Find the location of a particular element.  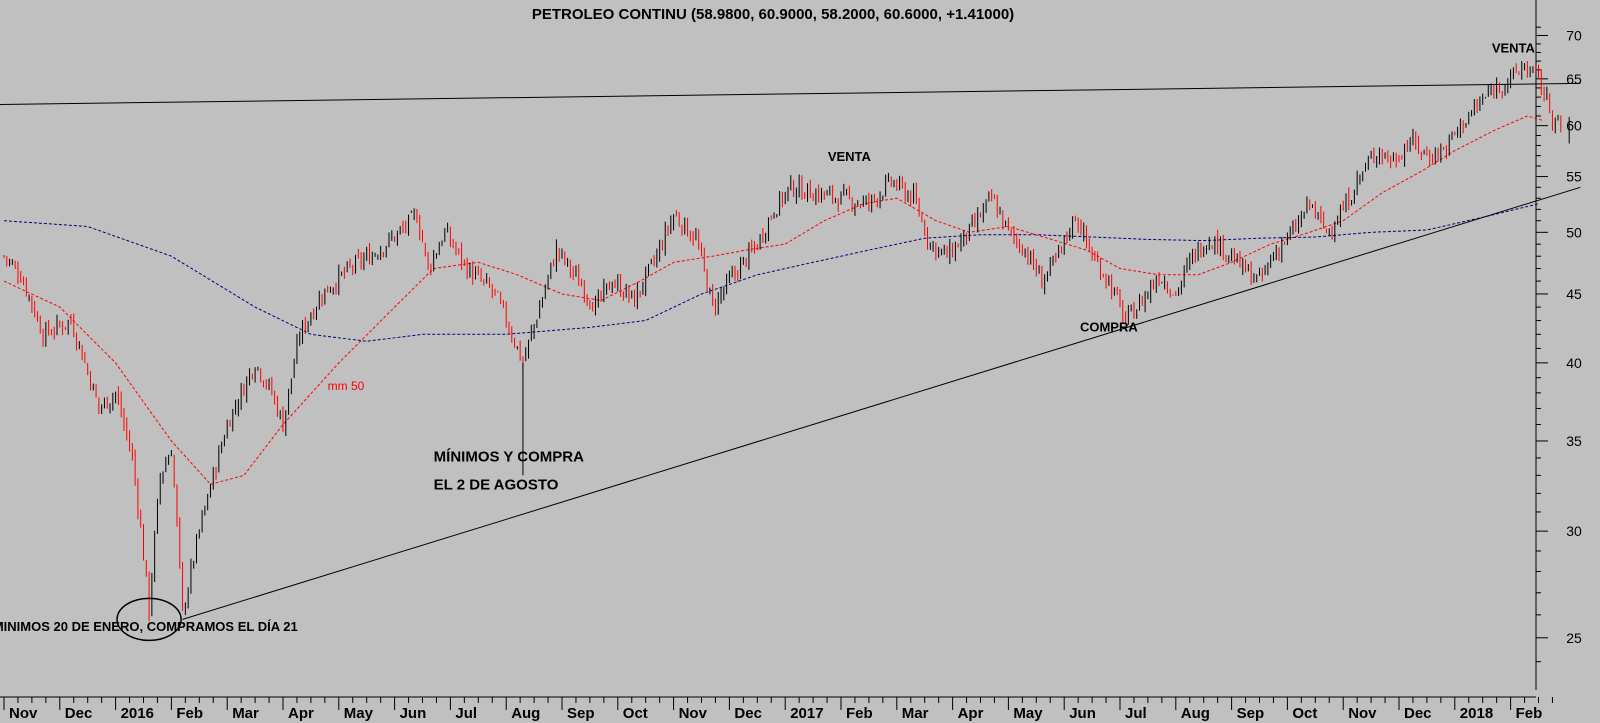

annotation-label: MINIMOS 20 DE ENERO, COMPRAMOS EL DÍA 21 is located at coordinates (149, 626).